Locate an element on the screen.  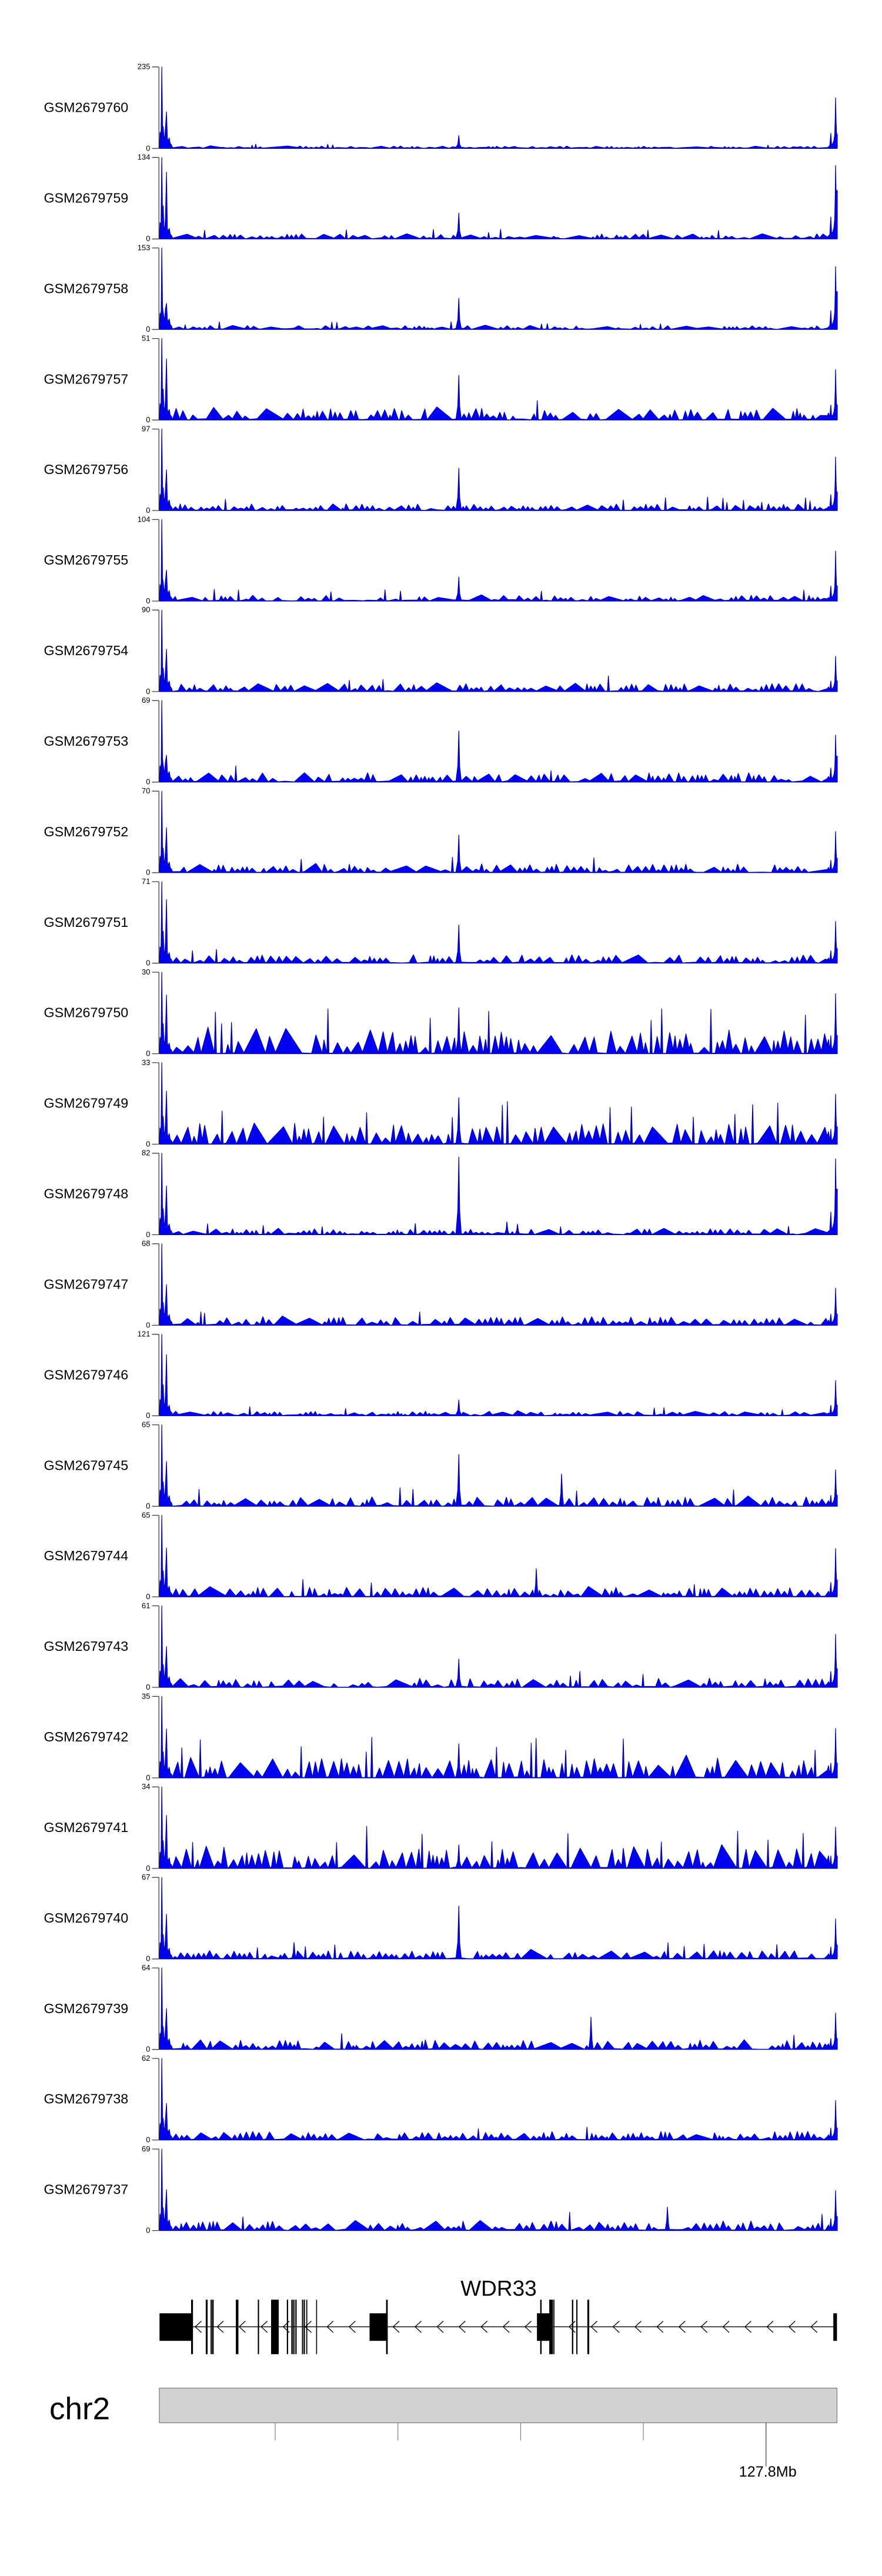
svg-text: 82 is located at coordinates (146, 1153).